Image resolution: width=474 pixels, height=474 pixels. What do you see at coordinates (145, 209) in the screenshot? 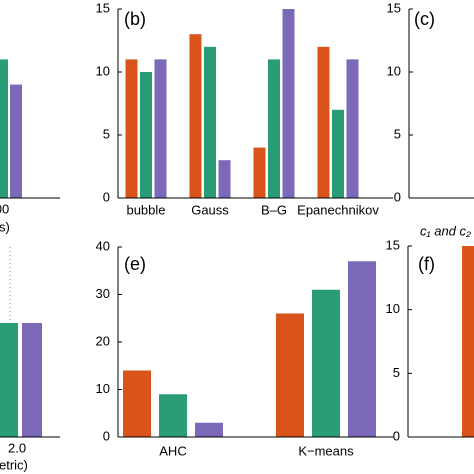
I see `x-tick-label: bubble` at bounding box center [145, 209].